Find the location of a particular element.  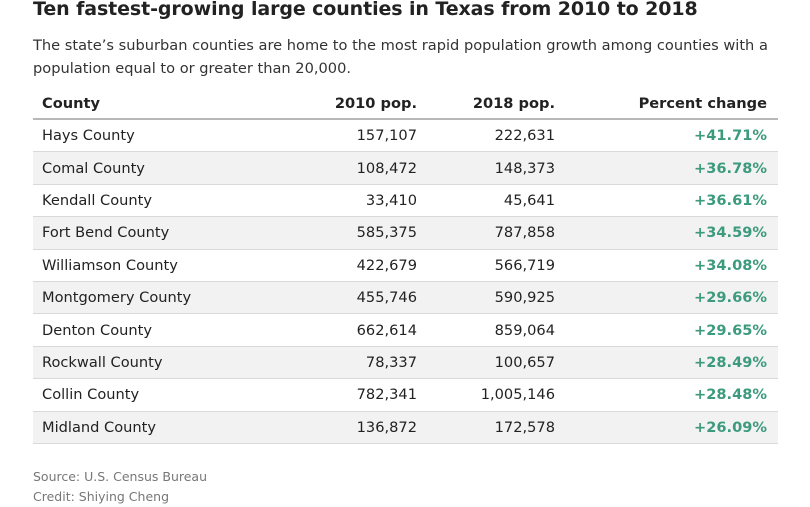

pop-2010-cell: 78,337 is located at coordinates (391, 362).